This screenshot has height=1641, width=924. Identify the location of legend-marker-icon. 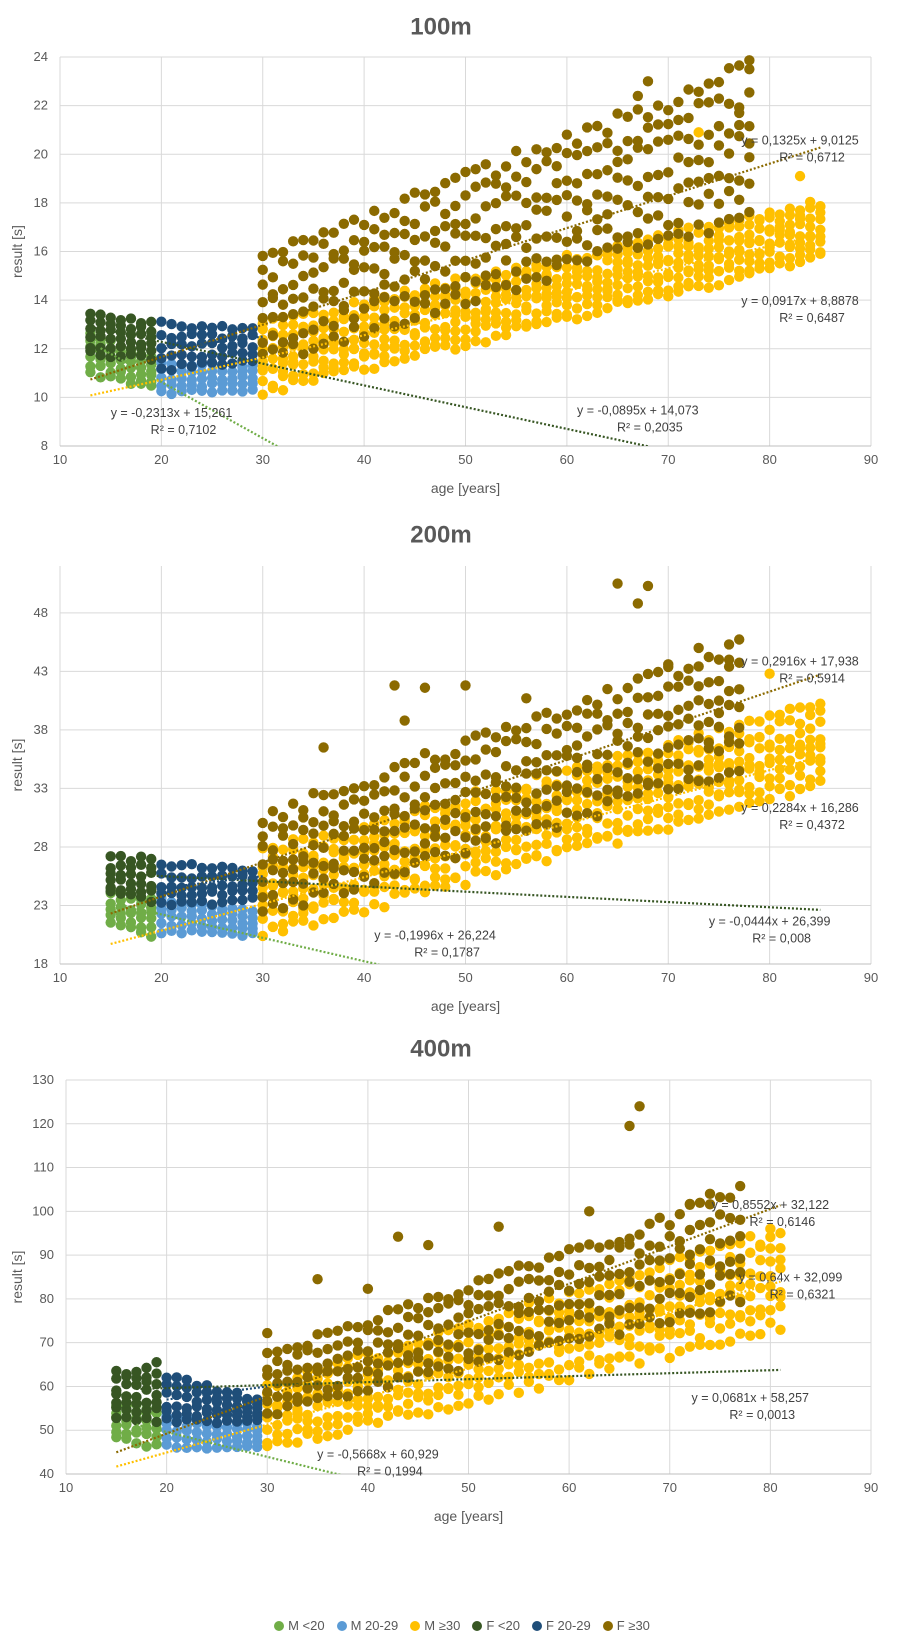
(279, 1626).